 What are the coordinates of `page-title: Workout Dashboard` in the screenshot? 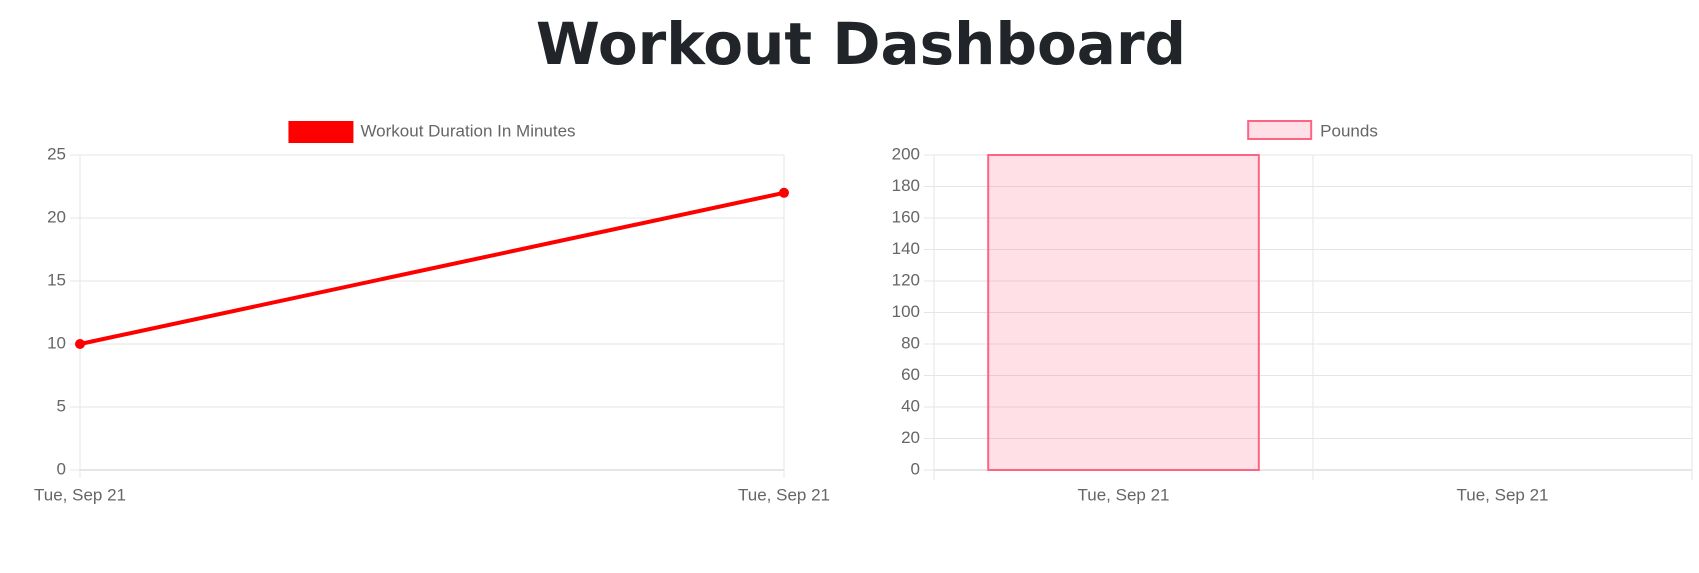 It's located at (861, 44).